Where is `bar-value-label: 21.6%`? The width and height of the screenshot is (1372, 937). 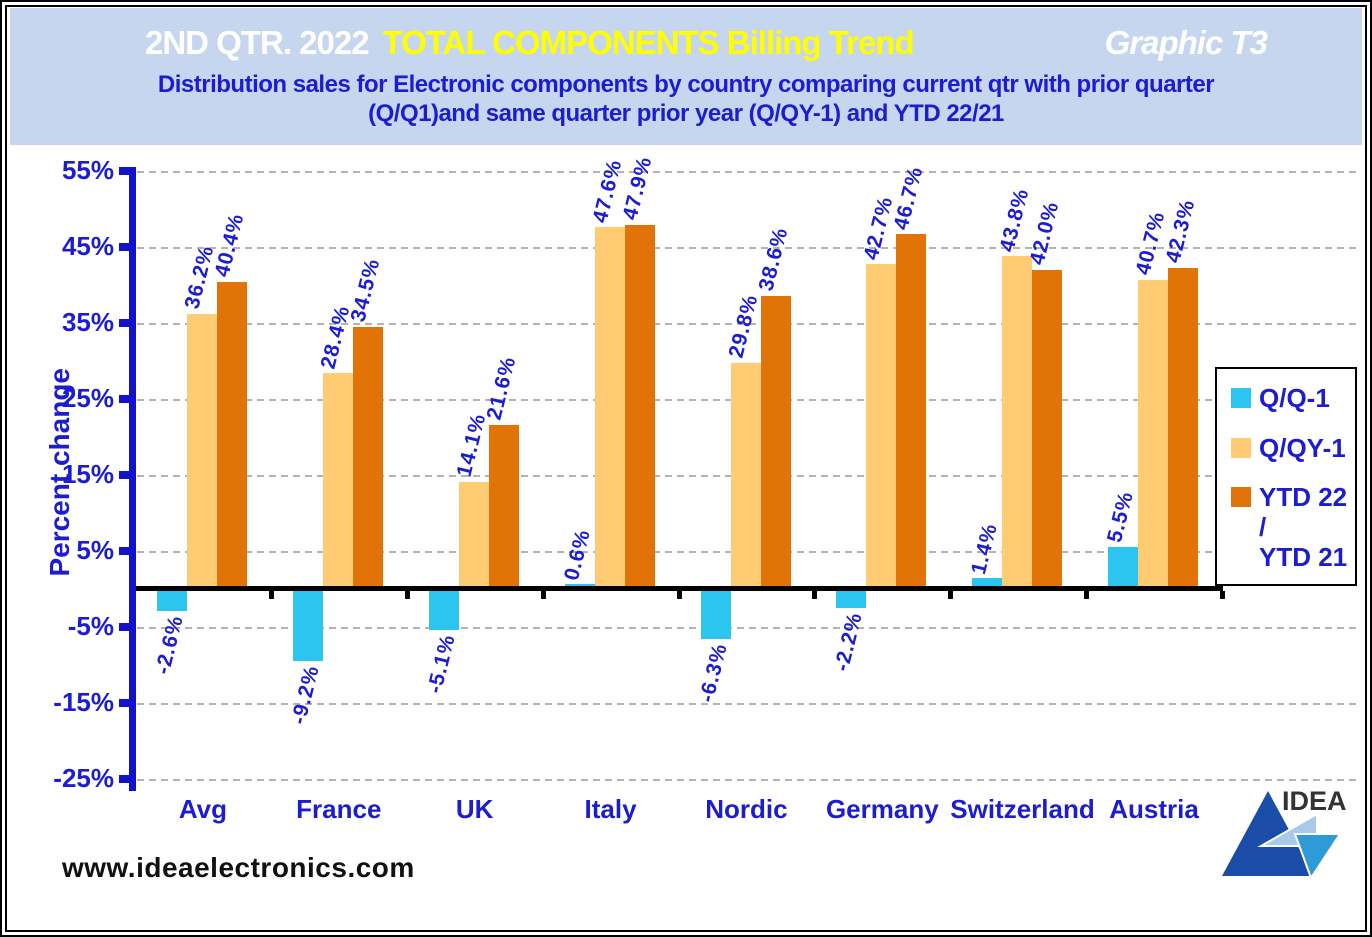 bar-value-label: 21.6% is located at coordinates (501, 388).